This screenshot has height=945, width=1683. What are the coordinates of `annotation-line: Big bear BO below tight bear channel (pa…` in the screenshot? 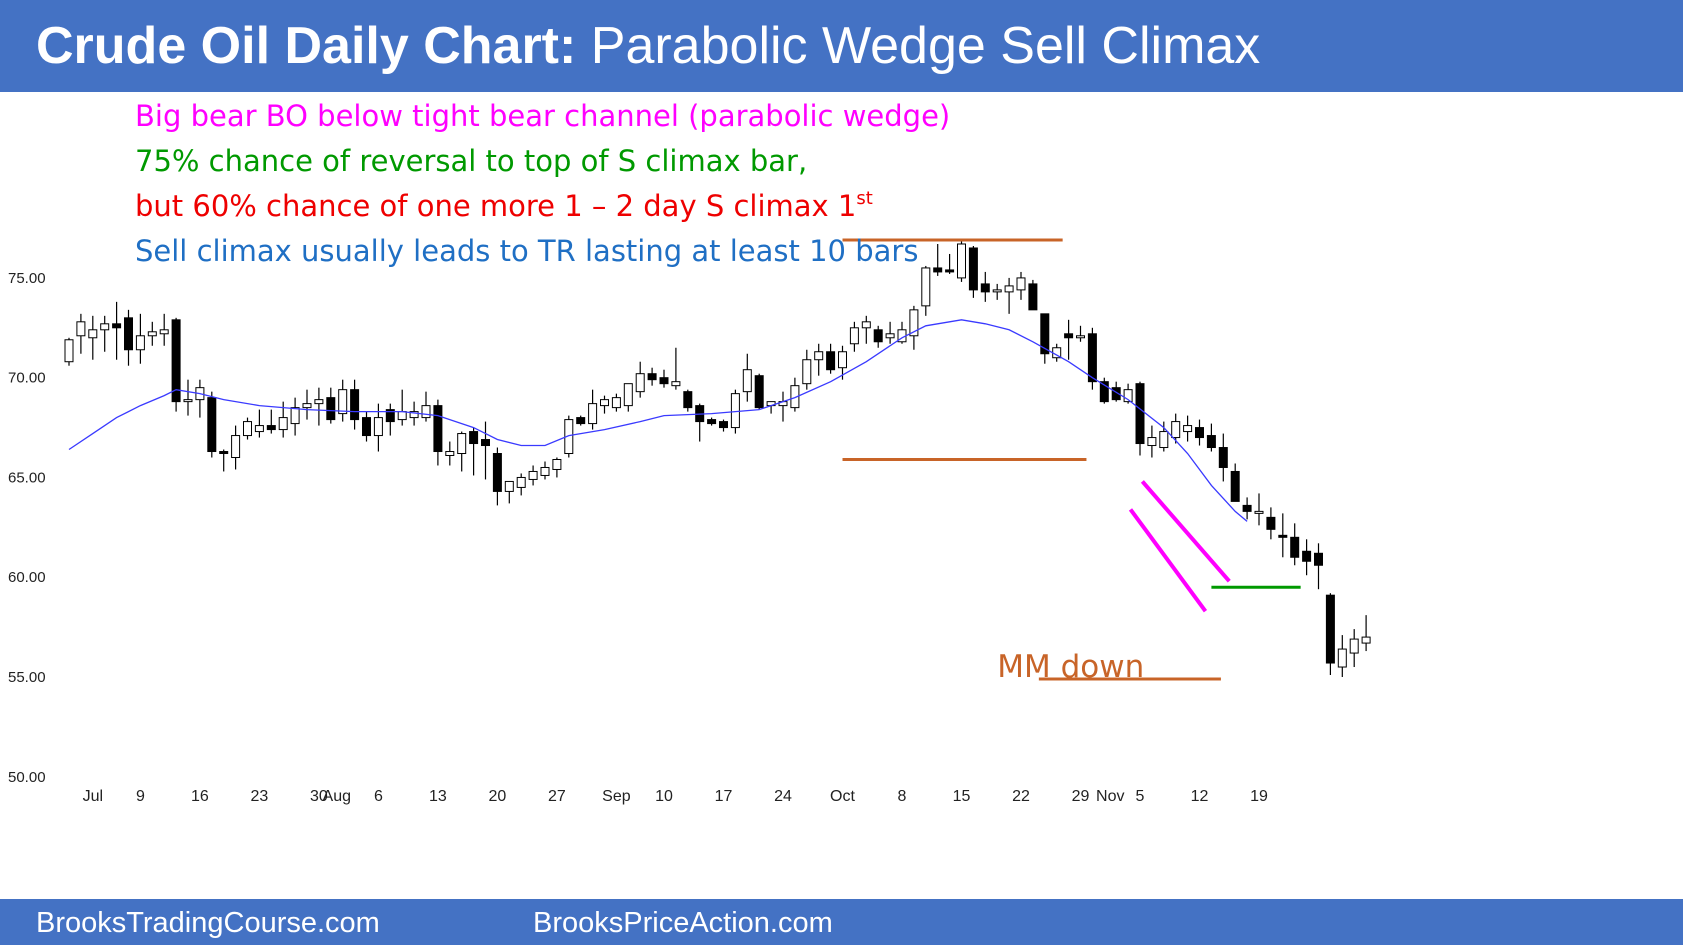 It's located at (542, 116).